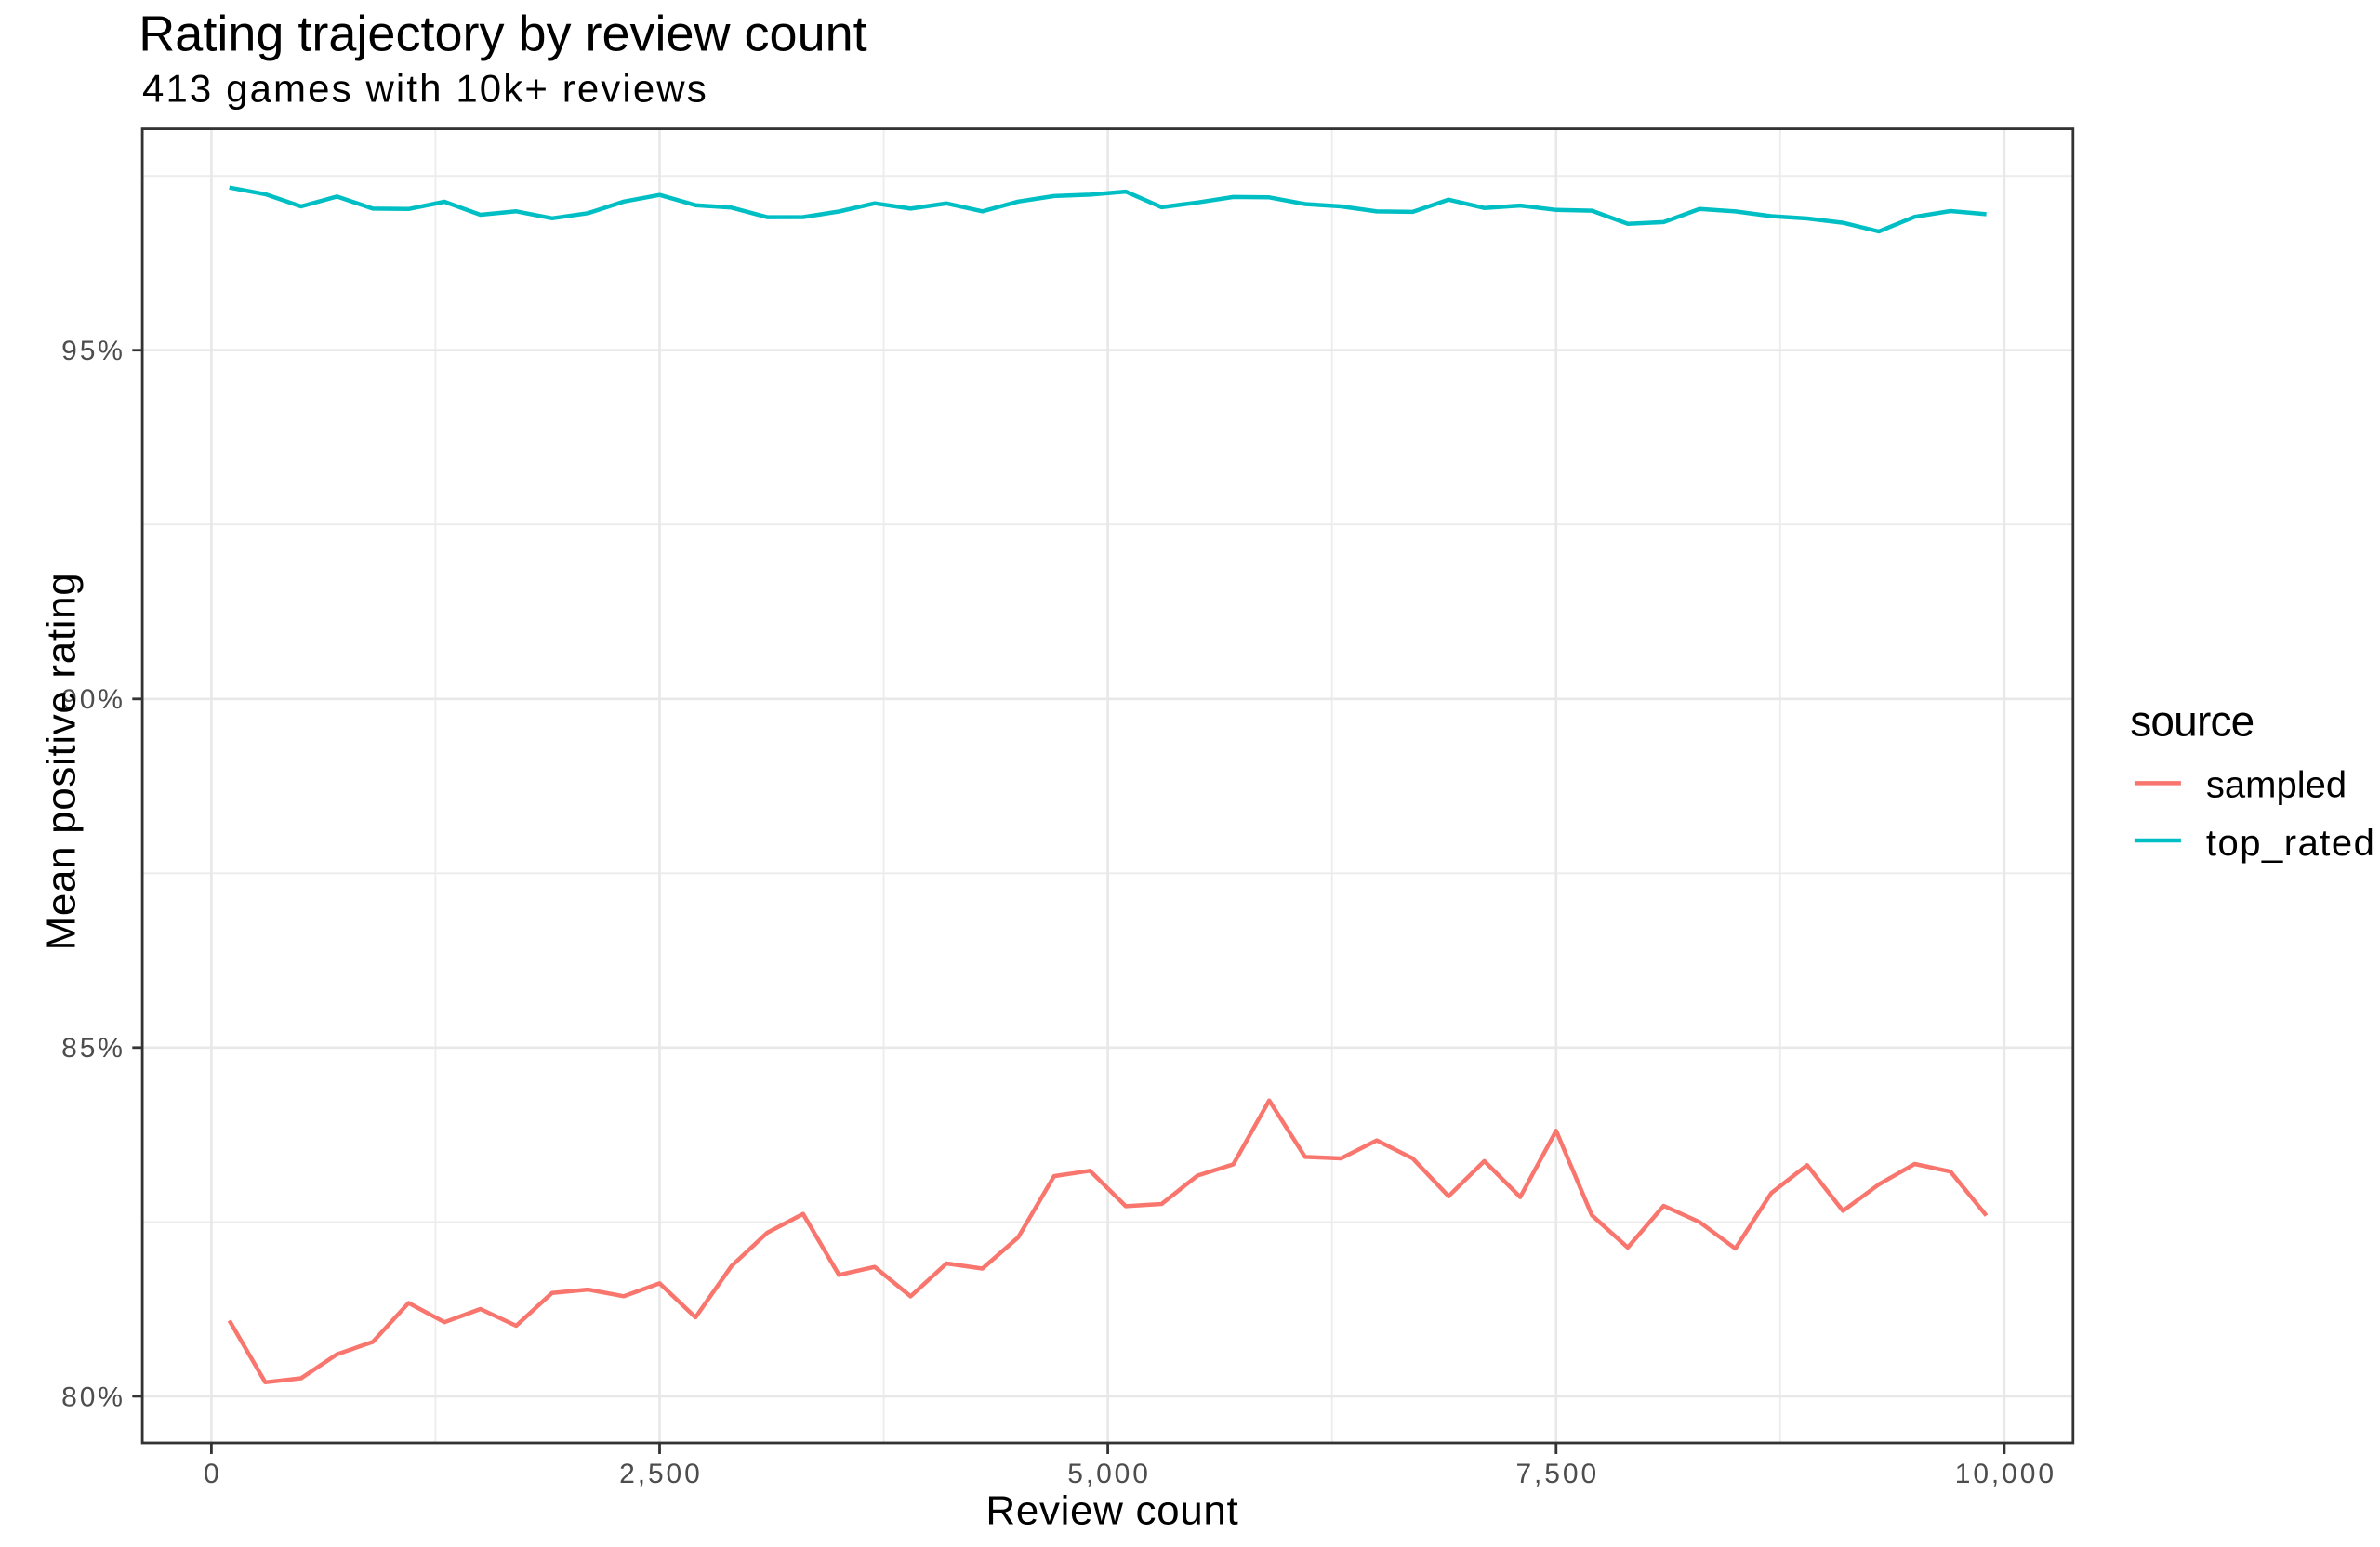  Describe the element at coordinates (93, 1397) in the screenshot. I see `svg-text: 80%` at that location.